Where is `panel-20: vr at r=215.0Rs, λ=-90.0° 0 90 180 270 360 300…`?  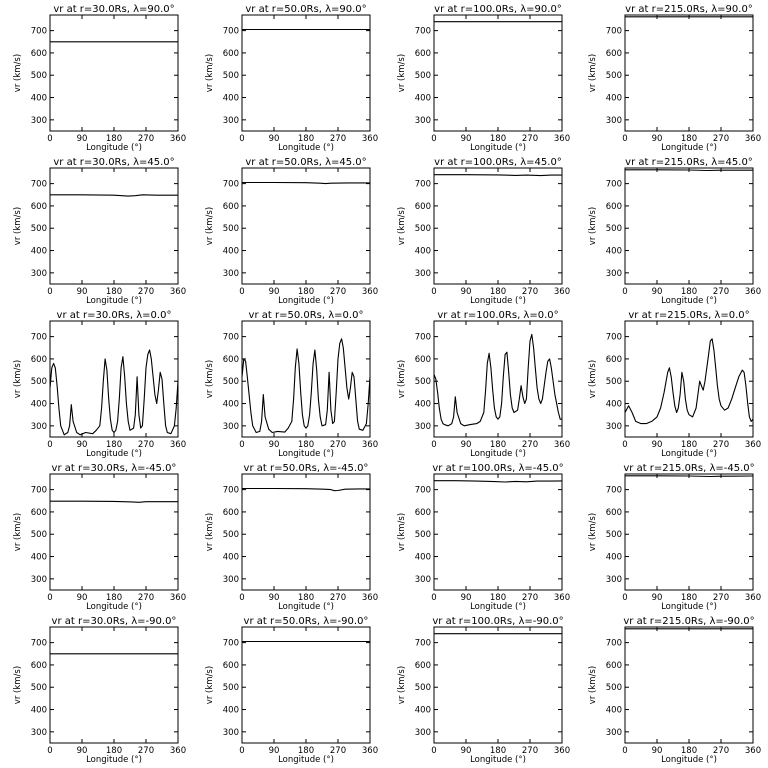 panel-20: vr at r=215.0Rs, λ=-90.0° 0 90 180 270 360 300… is located at coordinates (674, 690).